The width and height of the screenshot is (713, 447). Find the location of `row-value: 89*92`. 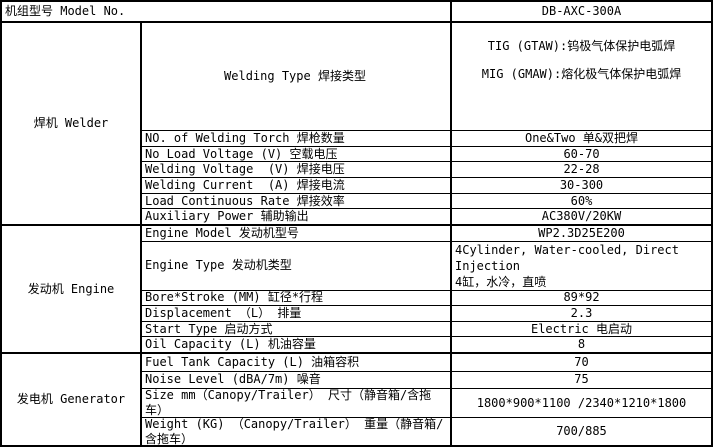

row-value: 89*92 is located at coordinates (581, 297).